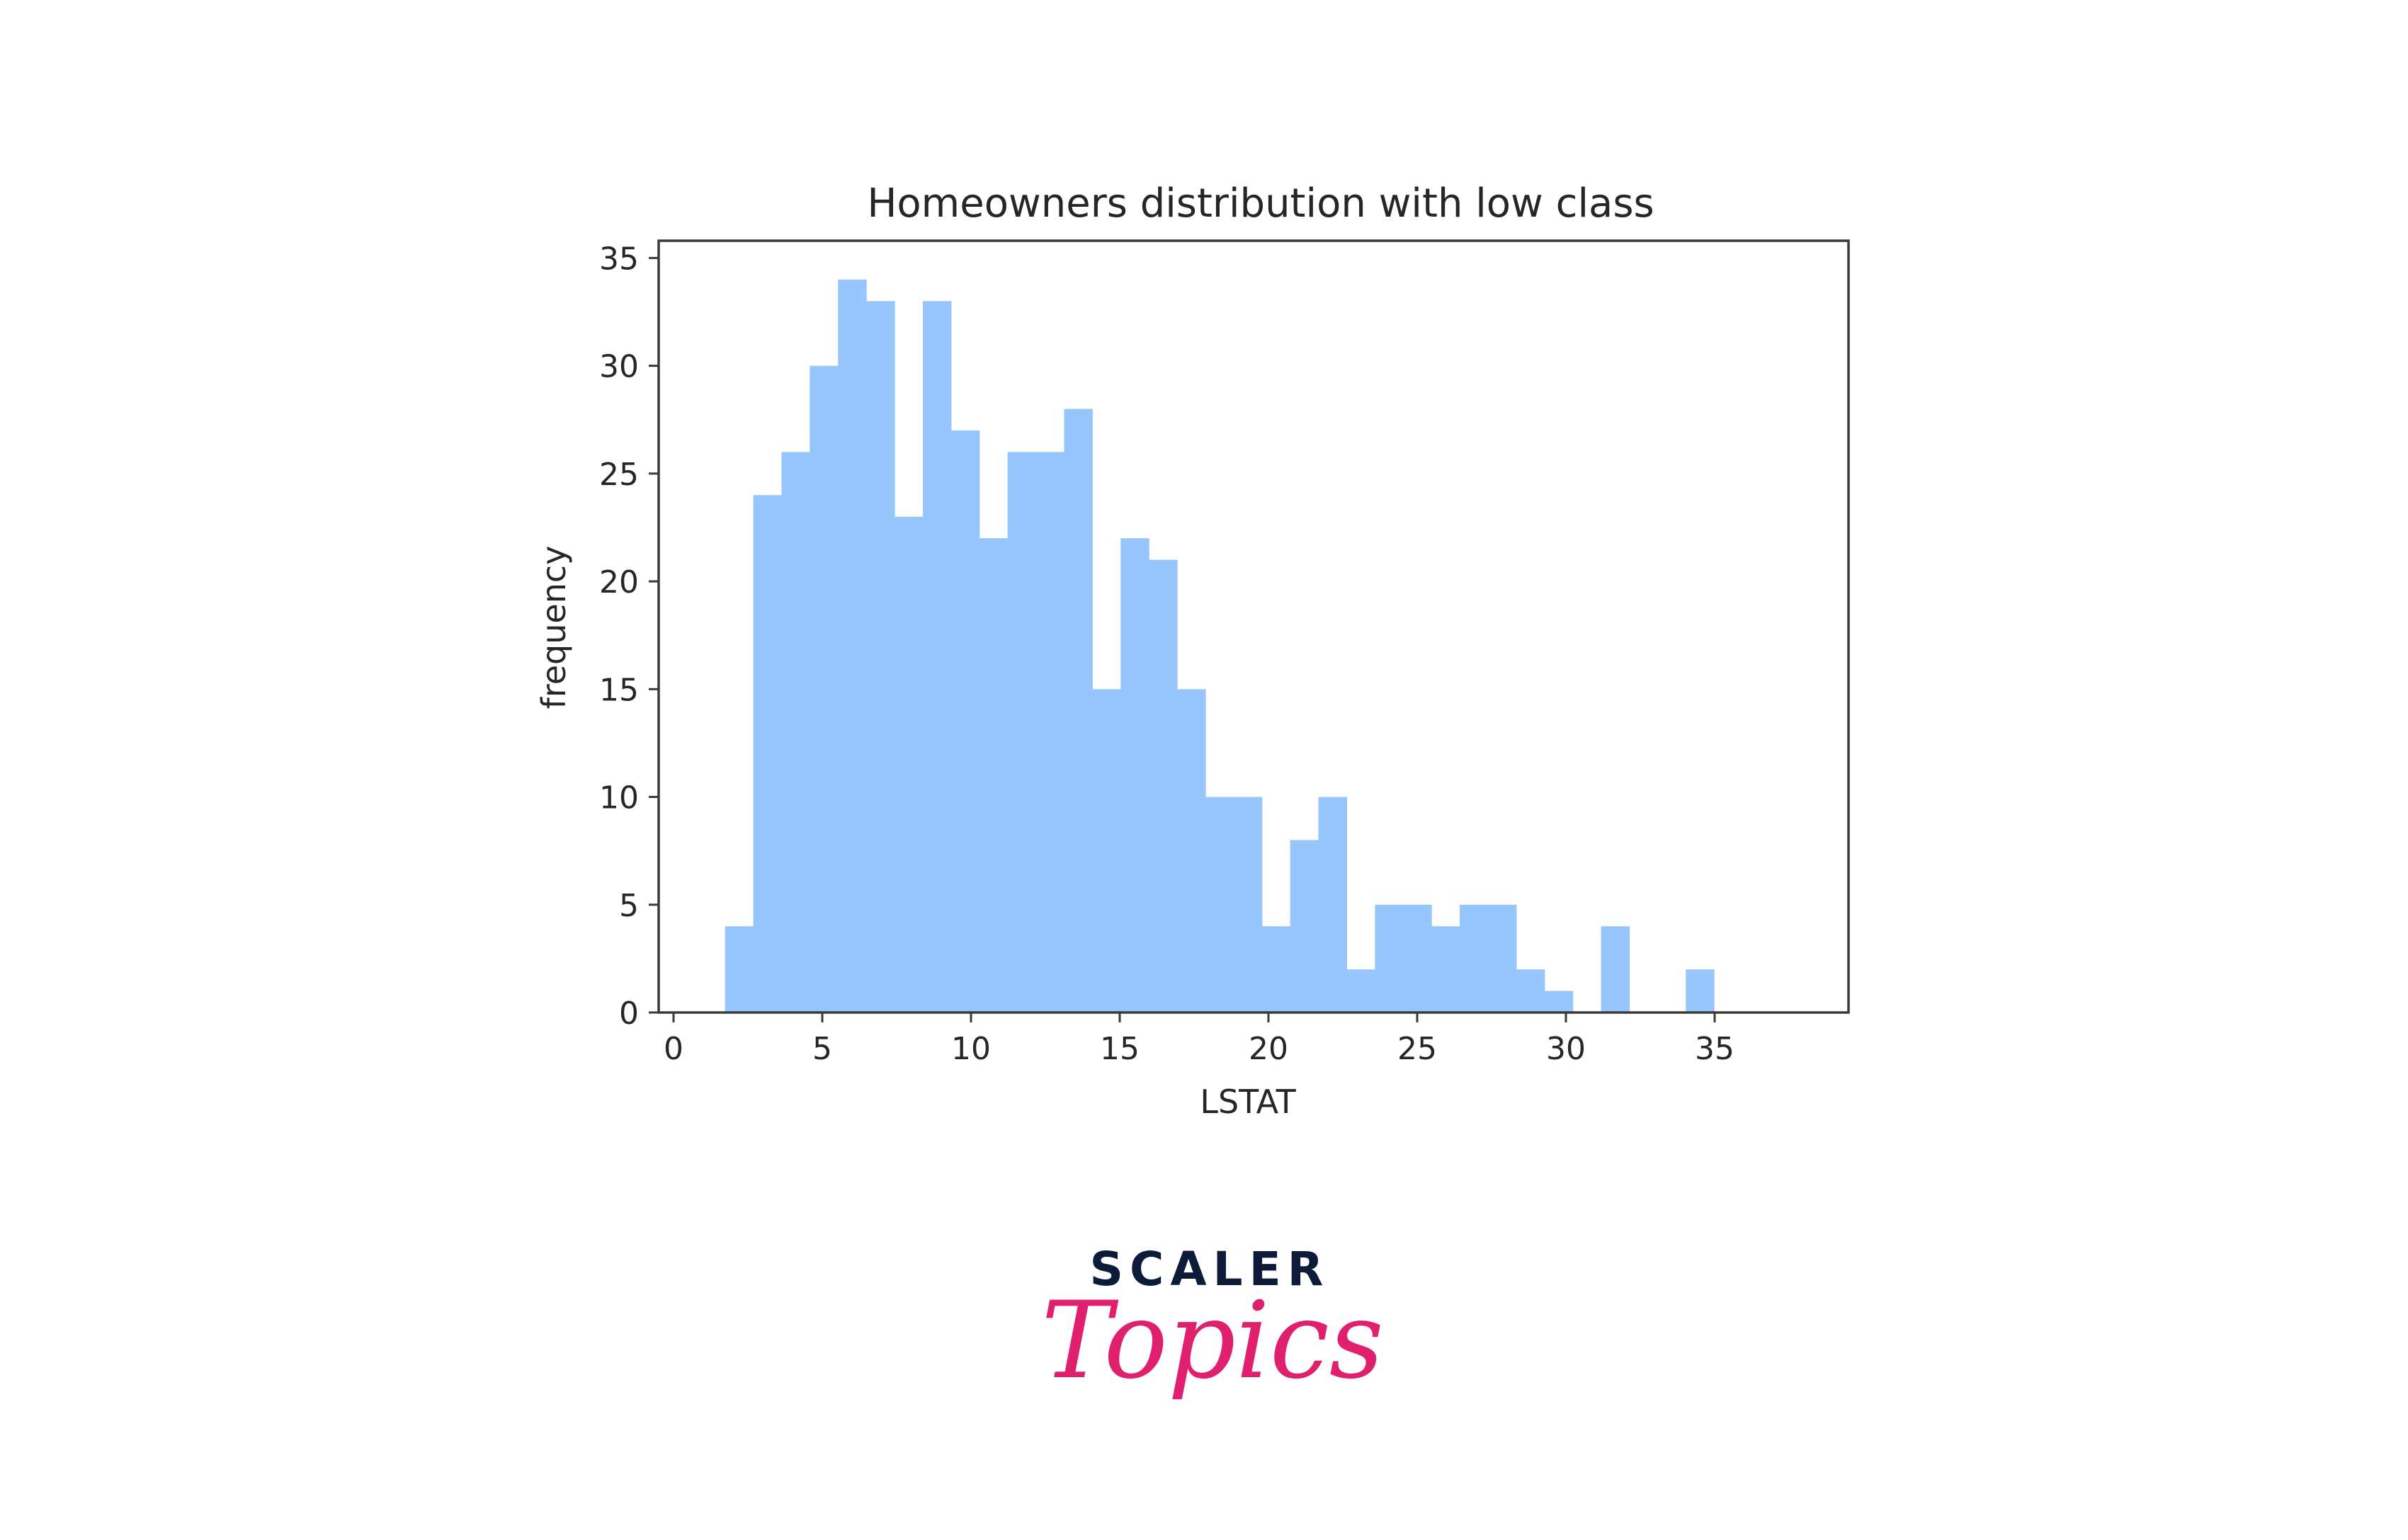  What do you see at coordinates (619, 259) in the screenshot?
I see `y-tick-label: 35` at bounding box center [619, 259].